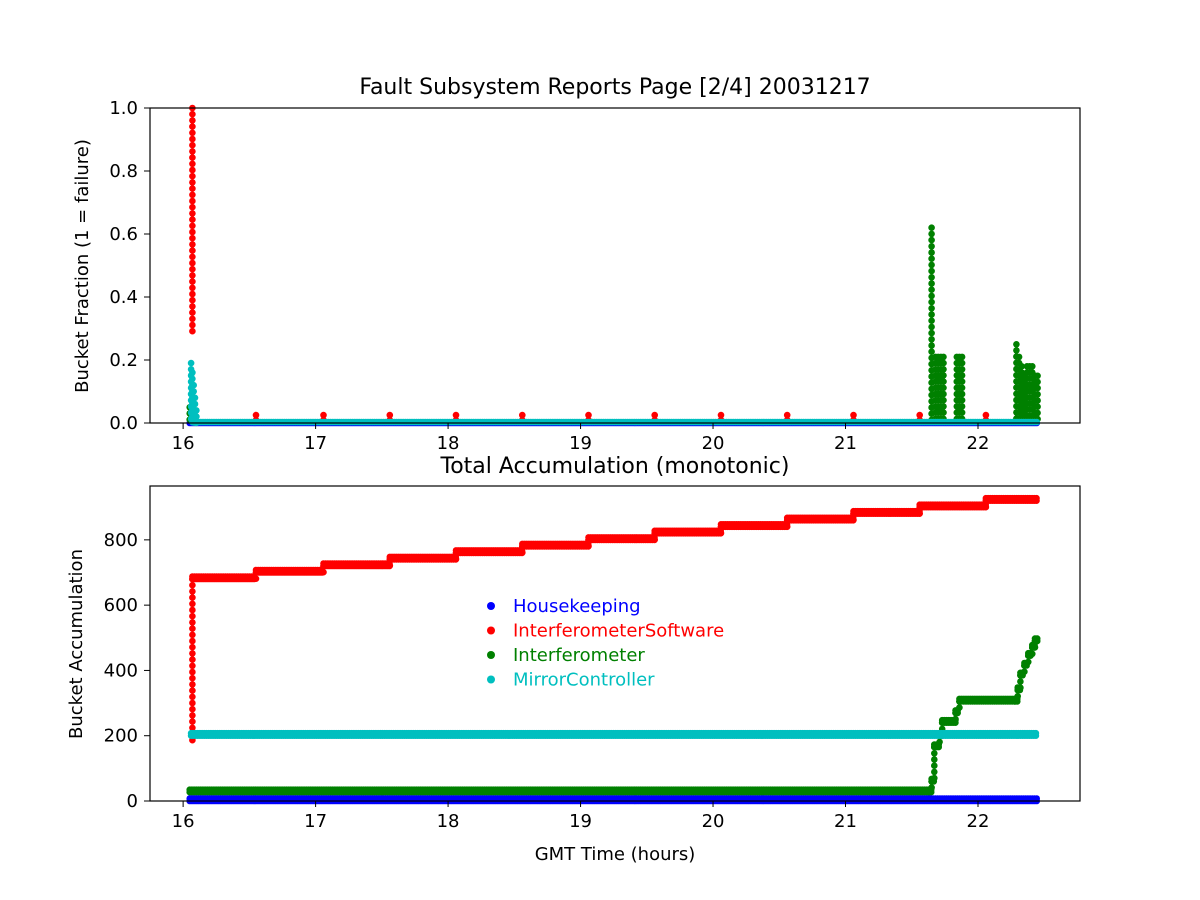 This screenshot has width=1200, height=900. Describe the element at coordinates (580, 821) in the screenshot. I see `accumulation-chart-x-tick-label: 19` at that location.